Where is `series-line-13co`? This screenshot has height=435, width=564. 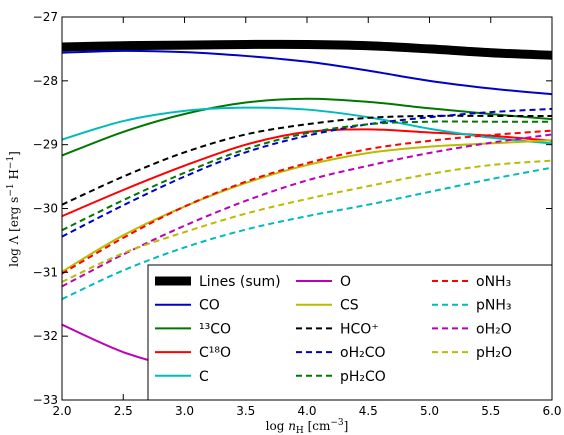 series-line-13co is located at coordinates (307, 127).